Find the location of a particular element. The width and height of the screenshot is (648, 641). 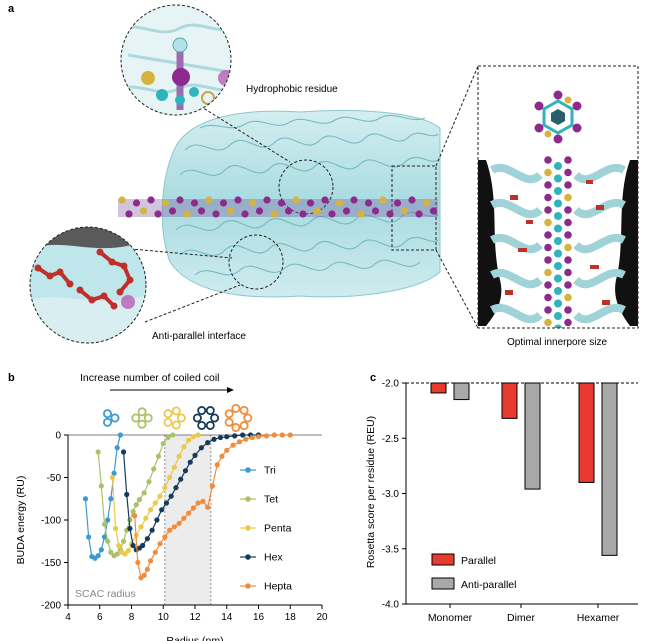

label-anti-parallel-interface: Anti-parallel interface is located at coordinates (199, 336).